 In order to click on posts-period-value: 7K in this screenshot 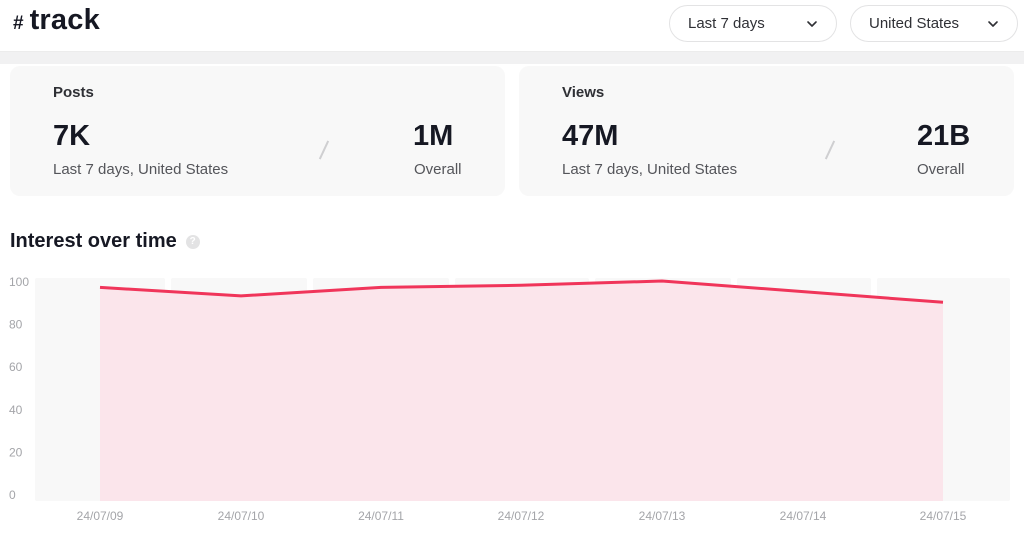, I will do `click(72, 136)`.